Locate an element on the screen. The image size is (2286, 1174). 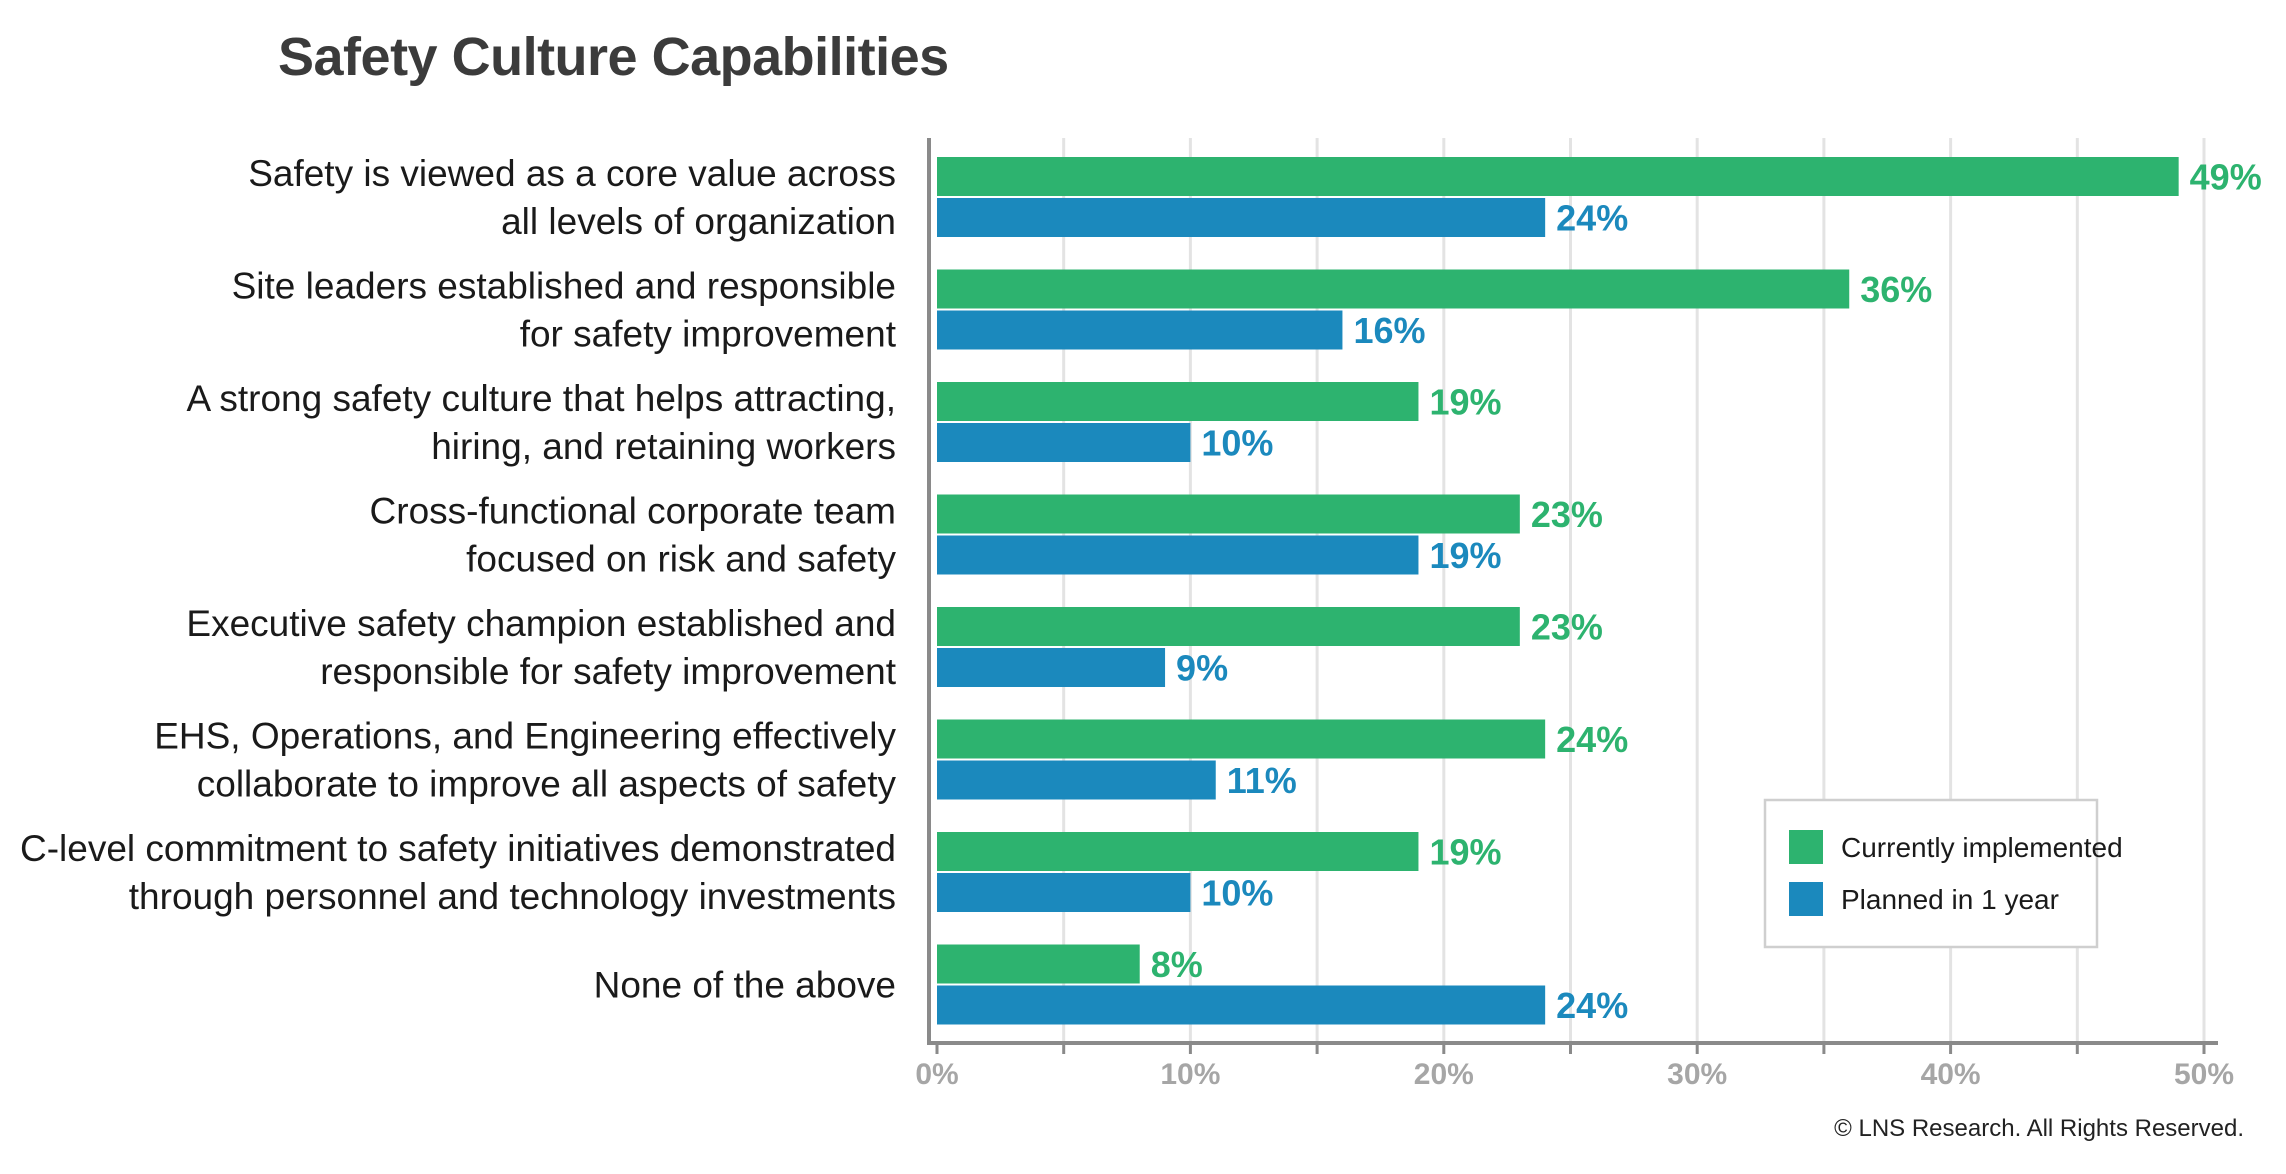
chart-title: Safety Culture Capabilities is located at coordinates (613, 57).